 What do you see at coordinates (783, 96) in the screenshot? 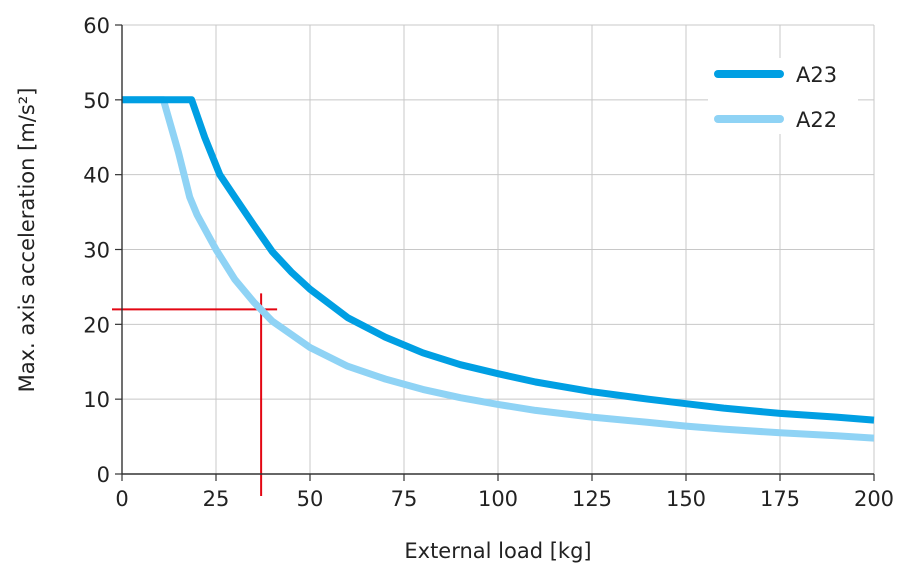
I see `legend: A23 A22` at bounding box center [783, 96].